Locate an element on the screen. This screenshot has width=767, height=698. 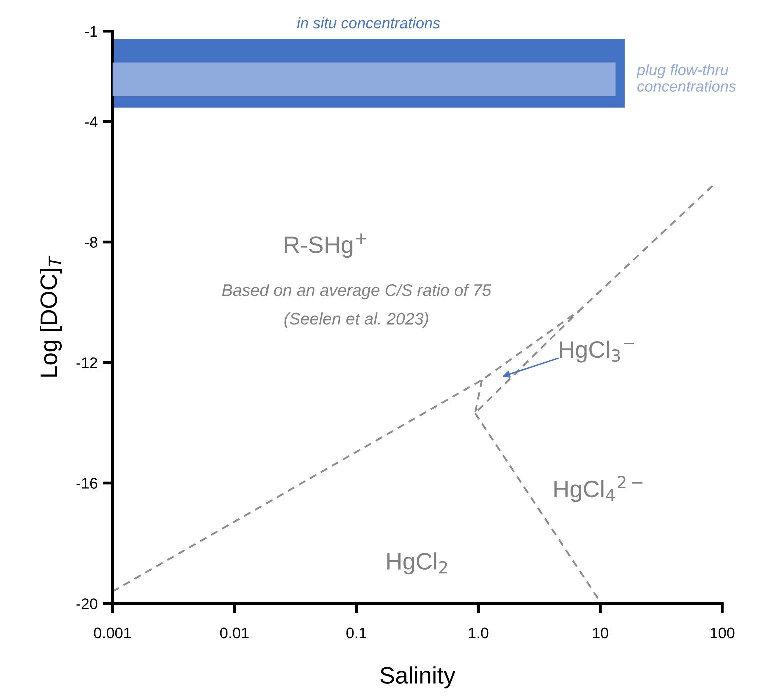
annotation: HgCl$_{2}$ is located at coordinates (418, 563).